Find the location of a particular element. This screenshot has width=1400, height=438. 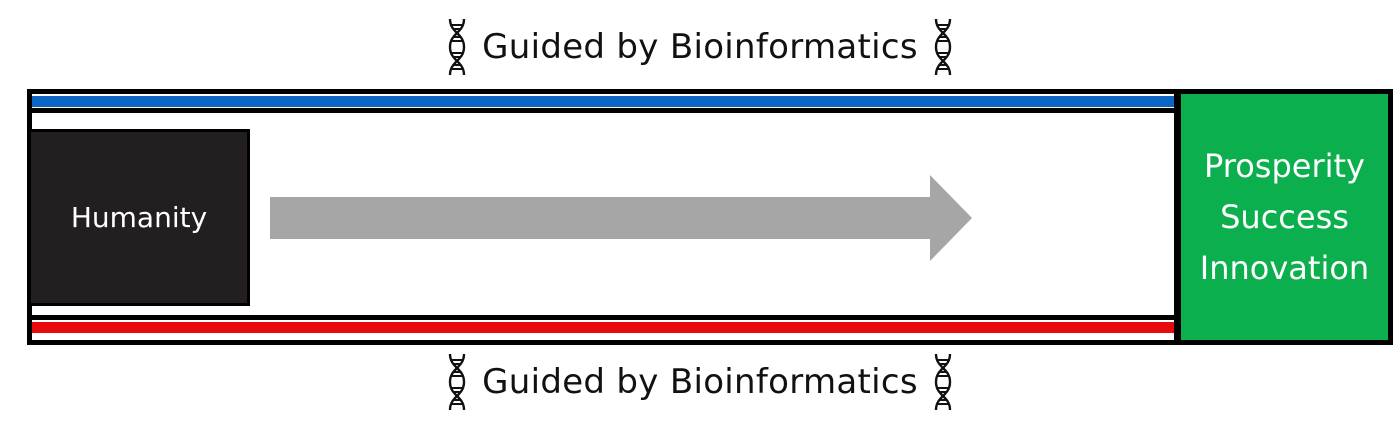

top-blue-bar is located at coordinates (603, 101).